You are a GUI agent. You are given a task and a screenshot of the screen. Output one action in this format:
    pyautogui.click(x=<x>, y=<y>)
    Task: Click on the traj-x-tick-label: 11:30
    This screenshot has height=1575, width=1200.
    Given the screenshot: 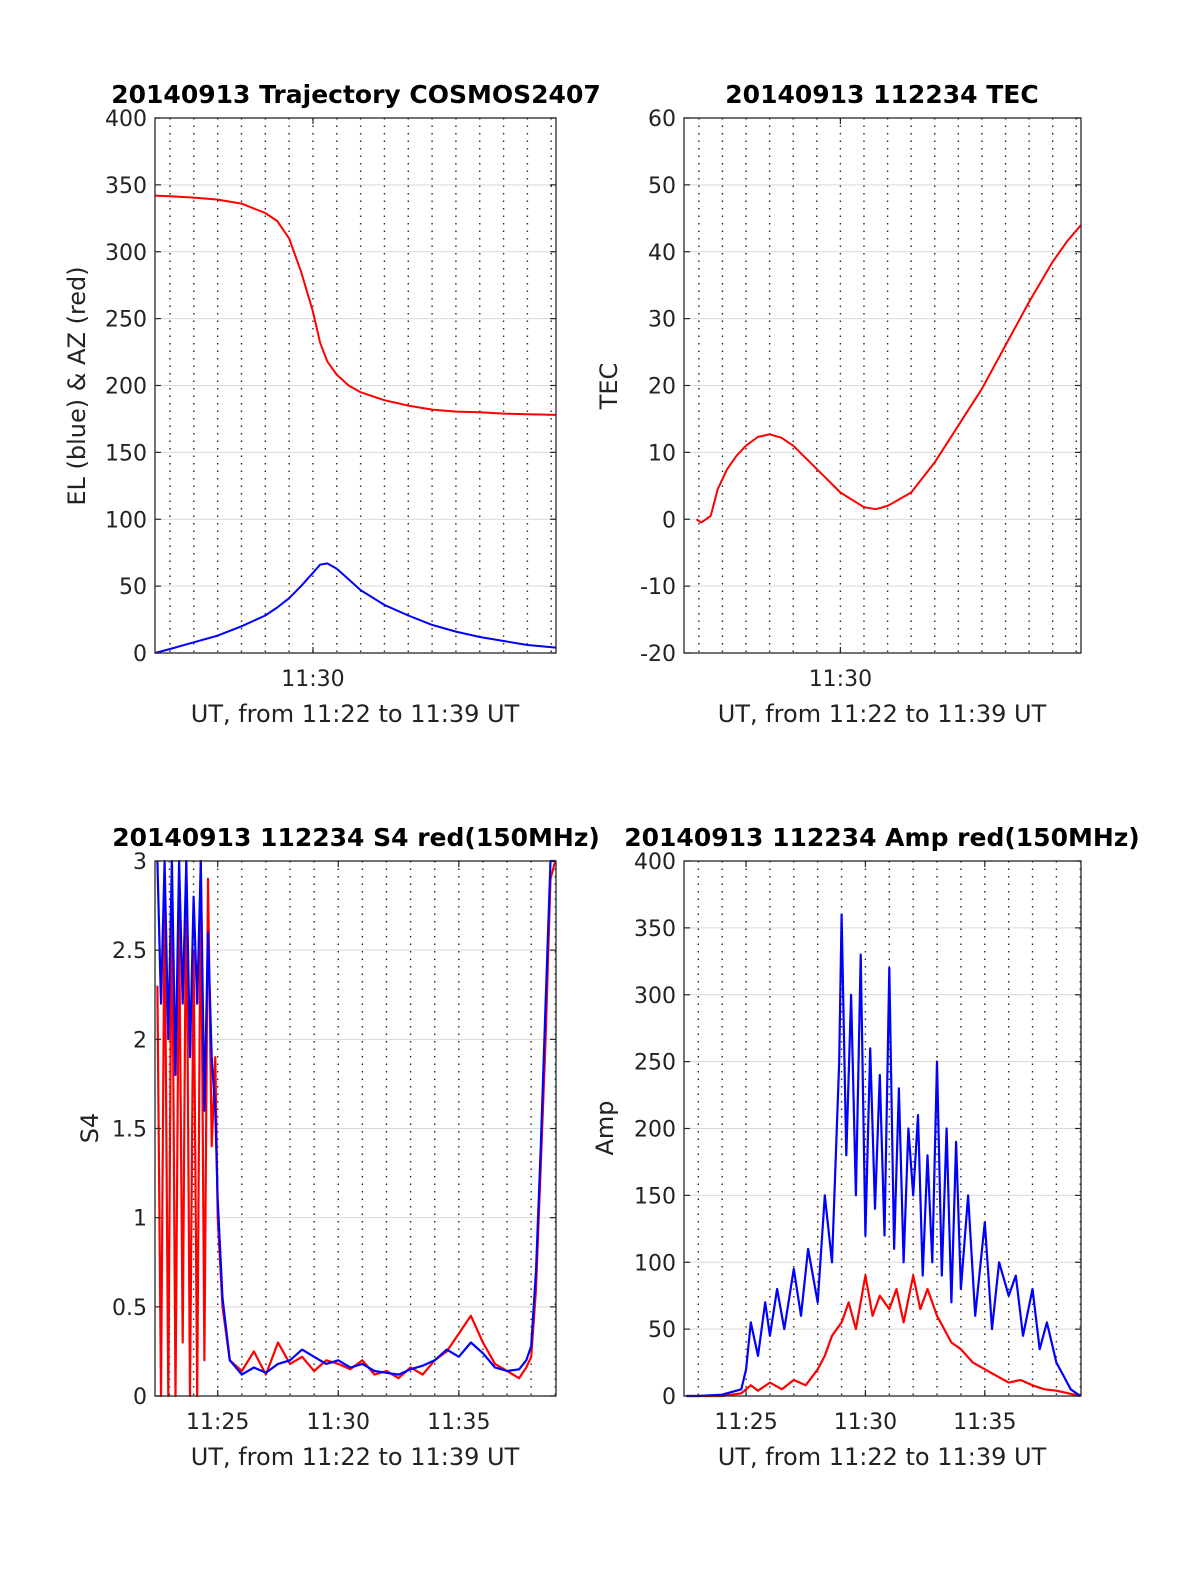 What is the action you would take?
    pyautogui.click(x=312, y=679)
    